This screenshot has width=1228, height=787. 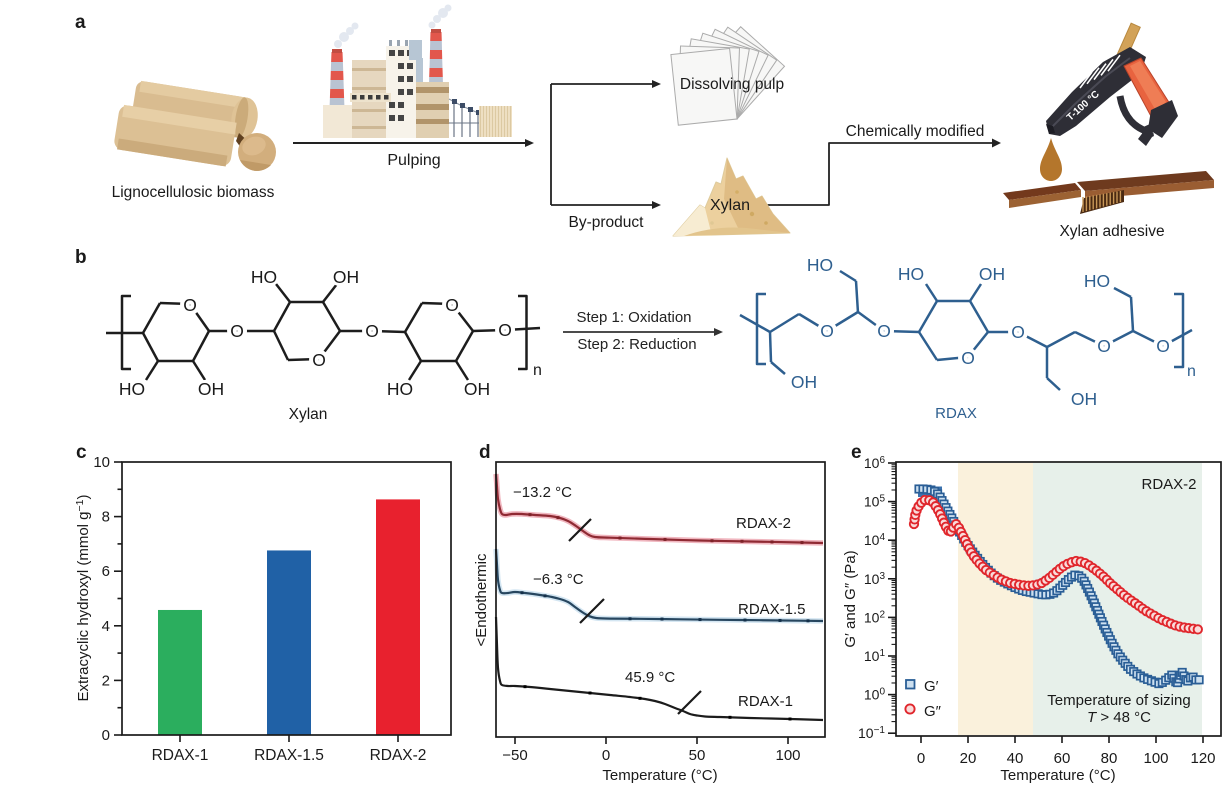 What do you see at coordinates (413, 160) in the screenshot?
I see `svg-text: Pulping` at bounding box center [413, 160].